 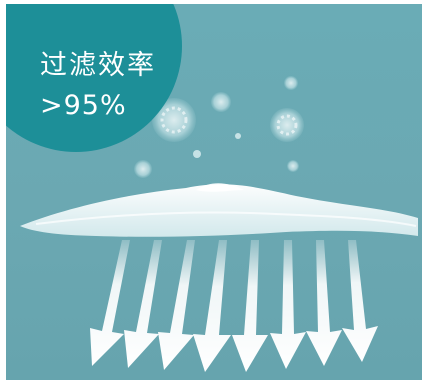 I want to click on filter-fabric-icon, so click(x=219, y=210).